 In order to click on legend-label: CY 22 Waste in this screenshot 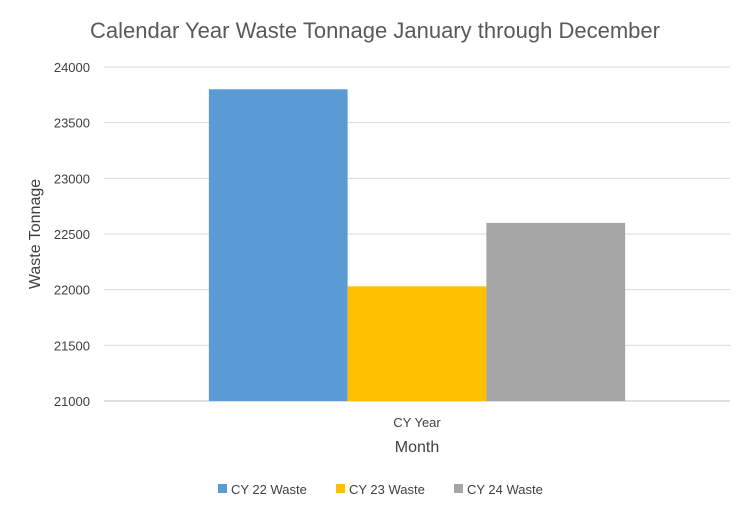, I will do `click(269, 489)`.